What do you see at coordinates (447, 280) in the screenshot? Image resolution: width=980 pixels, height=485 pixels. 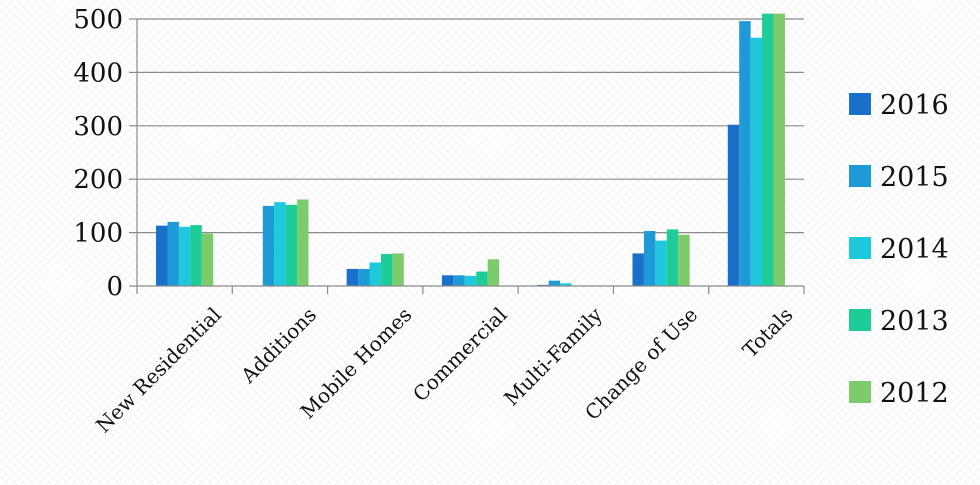 I see `bar-2016-commercial` at bounding box center [447, 280].